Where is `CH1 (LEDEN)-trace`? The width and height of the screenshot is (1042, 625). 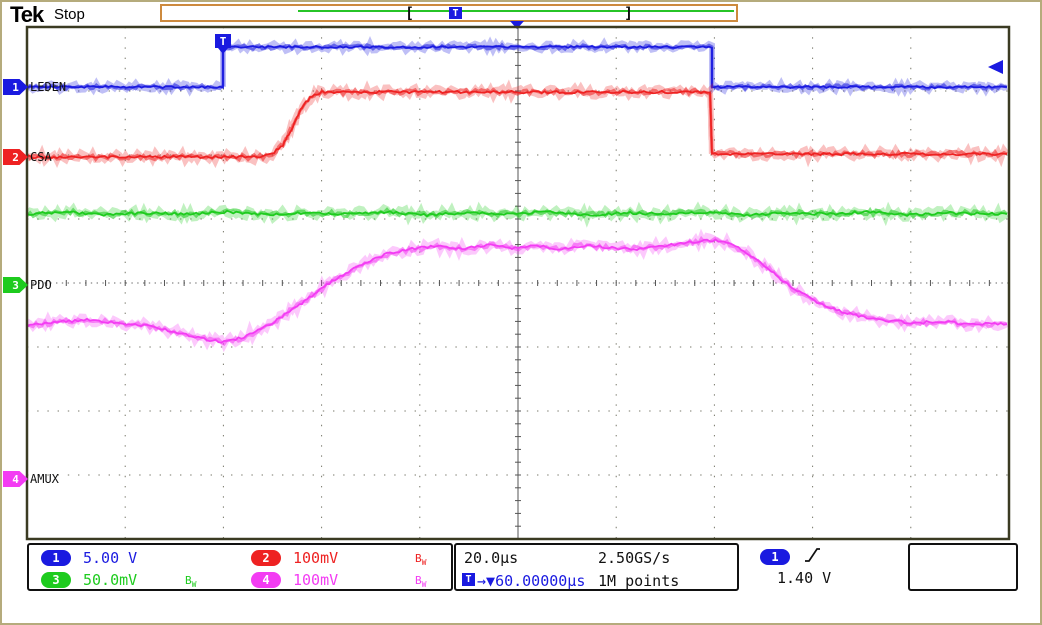 CH1 (LEDEN)-trace is located at coordinates (518, 67).